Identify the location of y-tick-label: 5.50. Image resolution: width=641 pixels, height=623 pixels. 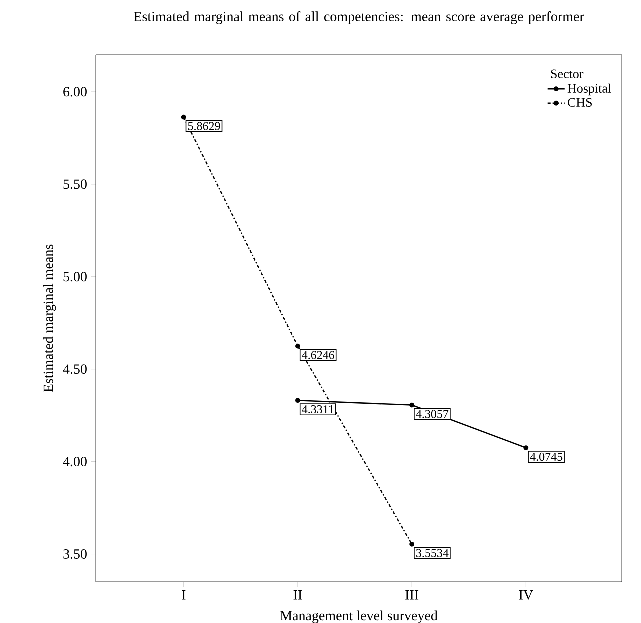
(75, 185).